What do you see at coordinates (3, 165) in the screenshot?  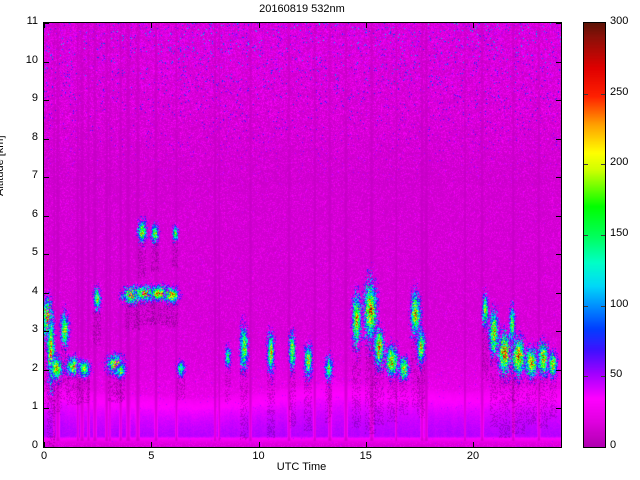 I see `y-axis-label: Altitude [km]` at bounding box center [3, 165].